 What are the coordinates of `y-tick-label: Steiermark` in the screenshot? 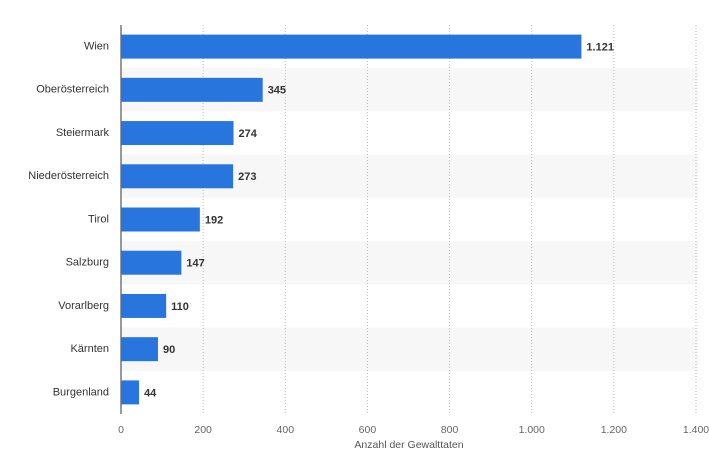 It's located at (83, 133).